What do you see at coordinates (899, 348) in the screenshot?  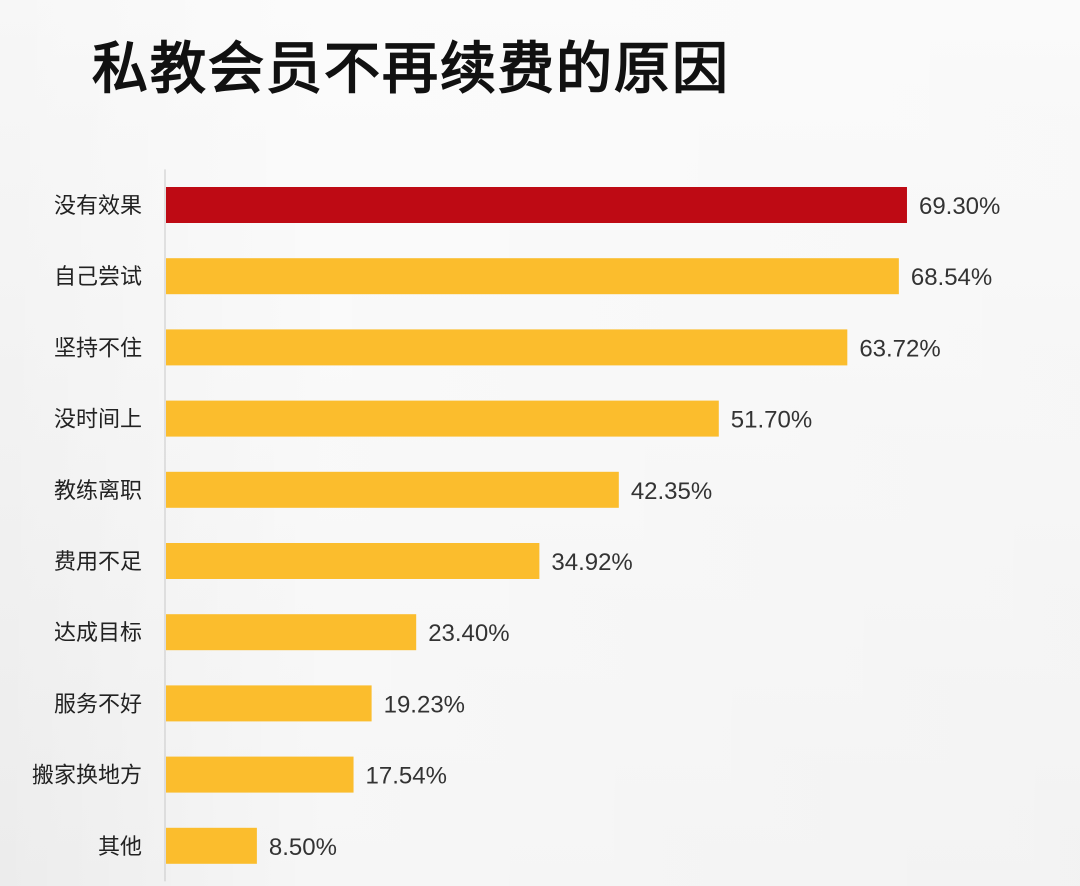 I see `value-label-2: 63.72%` at bounding box center [899, 348].